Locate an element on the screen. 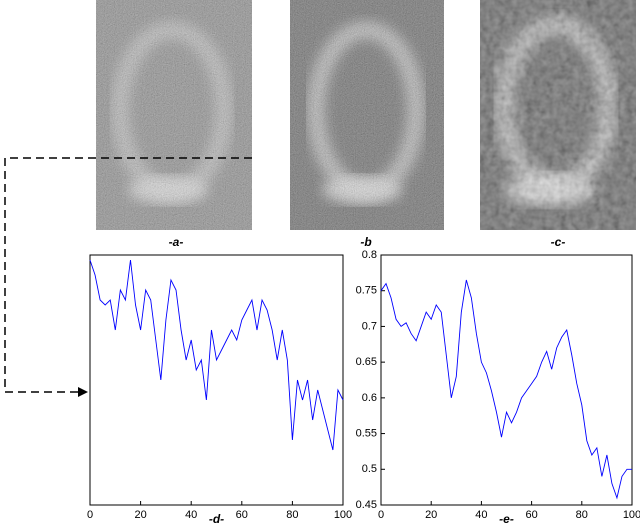 The height and width of the screenshot is (530, 640). y-tick-label: 0.6 is located at coordinates (369, 398).